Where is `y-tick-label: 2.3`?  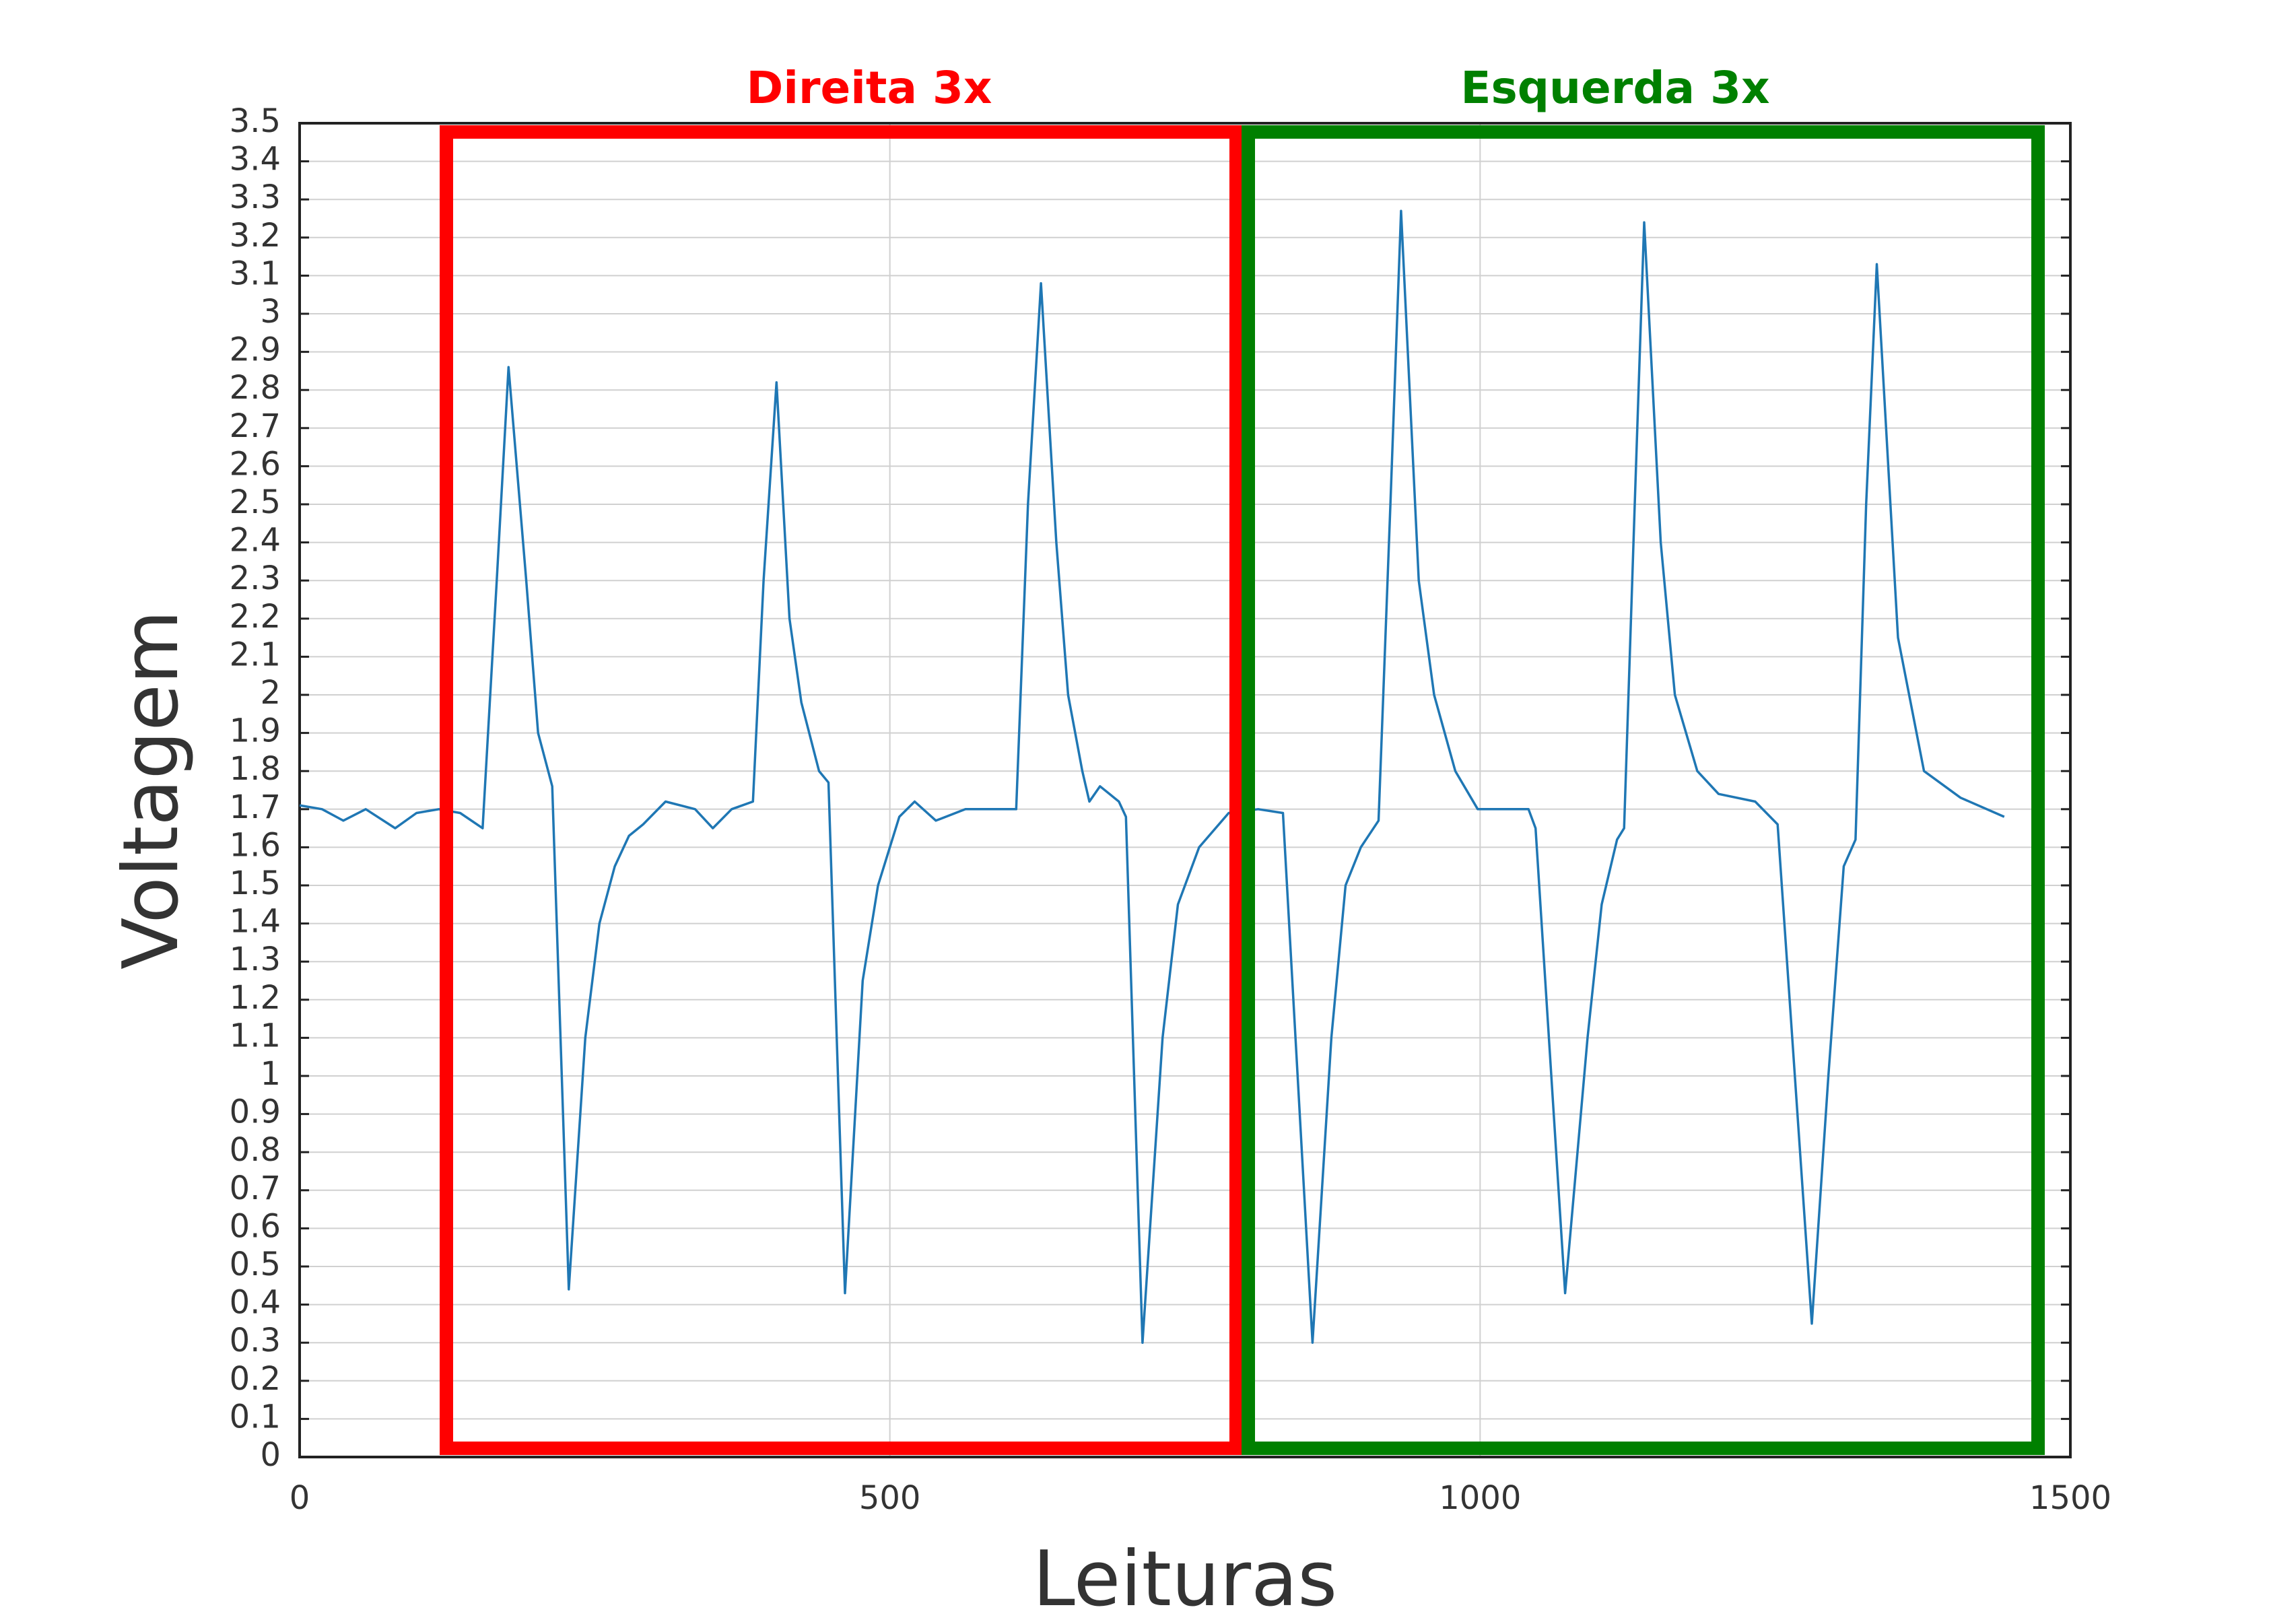
y-tick-label: 2.3 is located at coordinates (255, 578).